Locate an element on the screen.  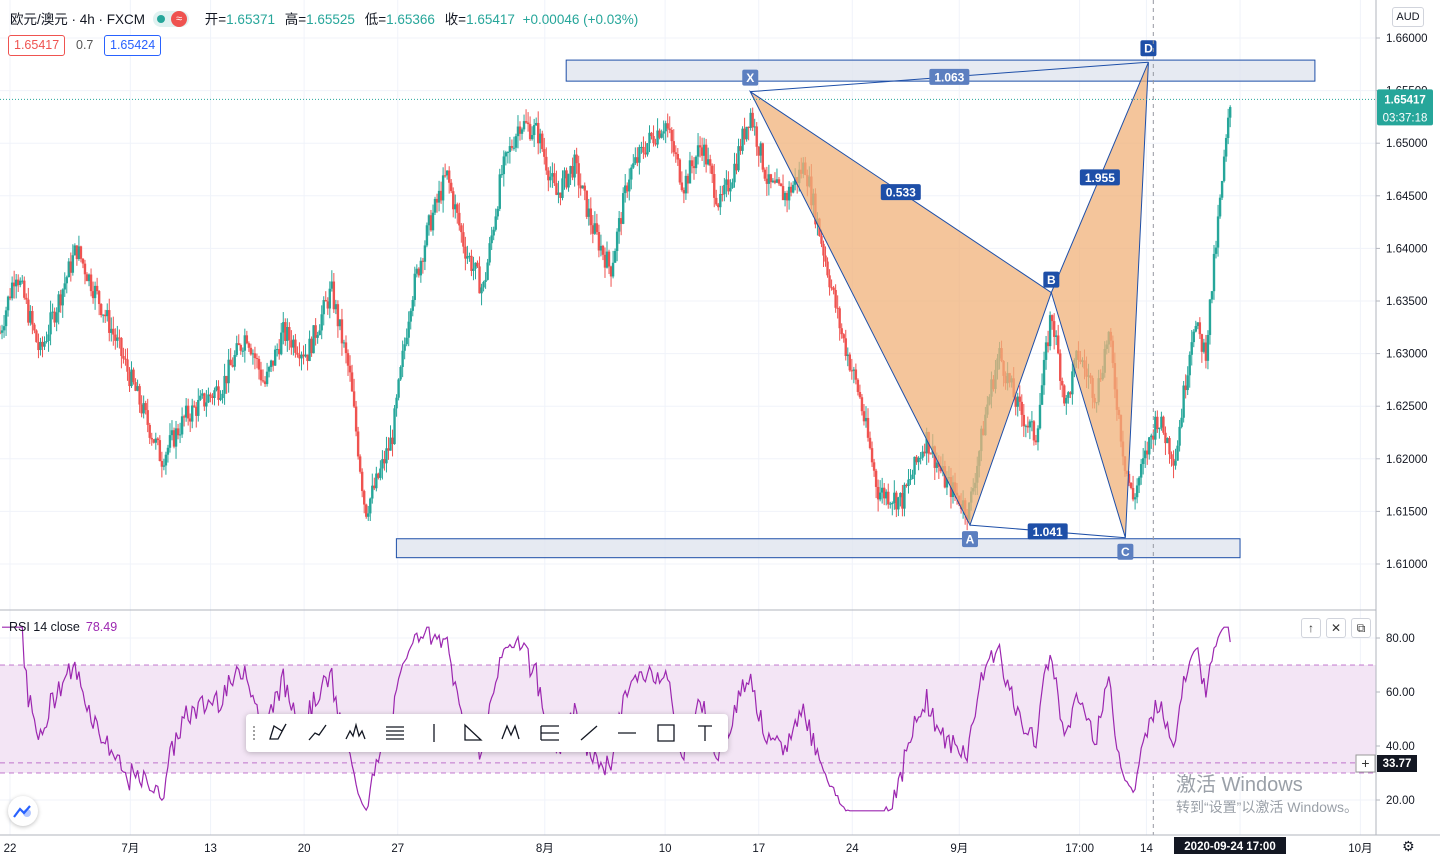
head-shoulders-icon is located at coordinates (356, 733).